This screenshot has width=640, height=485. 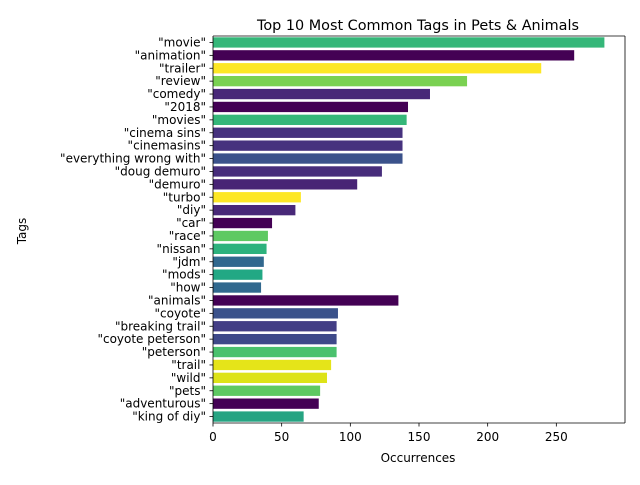 I want to click on y-tick-label: "everything wrong with", so click(x=133, y=159).